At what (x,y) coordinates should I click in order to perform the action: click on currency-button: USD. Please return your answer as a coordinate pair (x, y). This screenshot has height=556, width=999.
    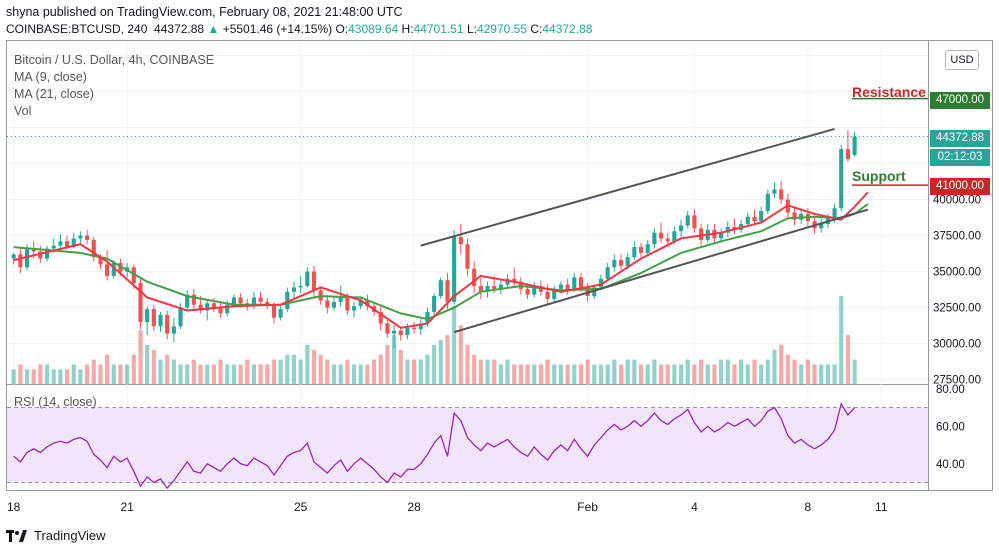
    Looking at the image, I should click on (962, 60).